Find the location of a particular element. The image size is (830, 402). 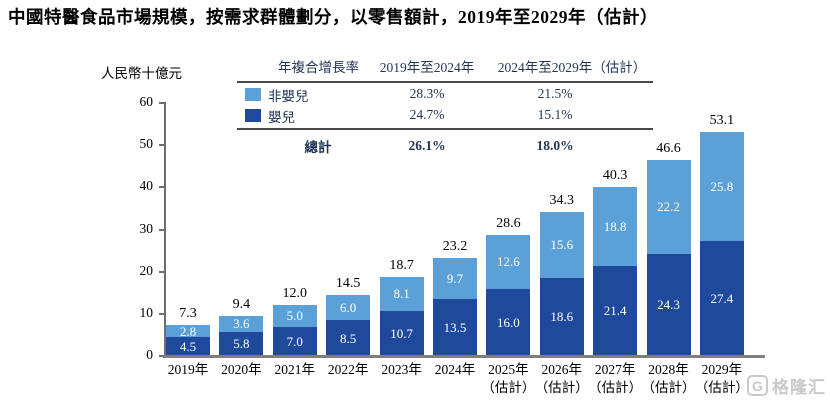

bar-group: 9.4 3.6 5.8 2020年 is located at coordinates (241, 337).